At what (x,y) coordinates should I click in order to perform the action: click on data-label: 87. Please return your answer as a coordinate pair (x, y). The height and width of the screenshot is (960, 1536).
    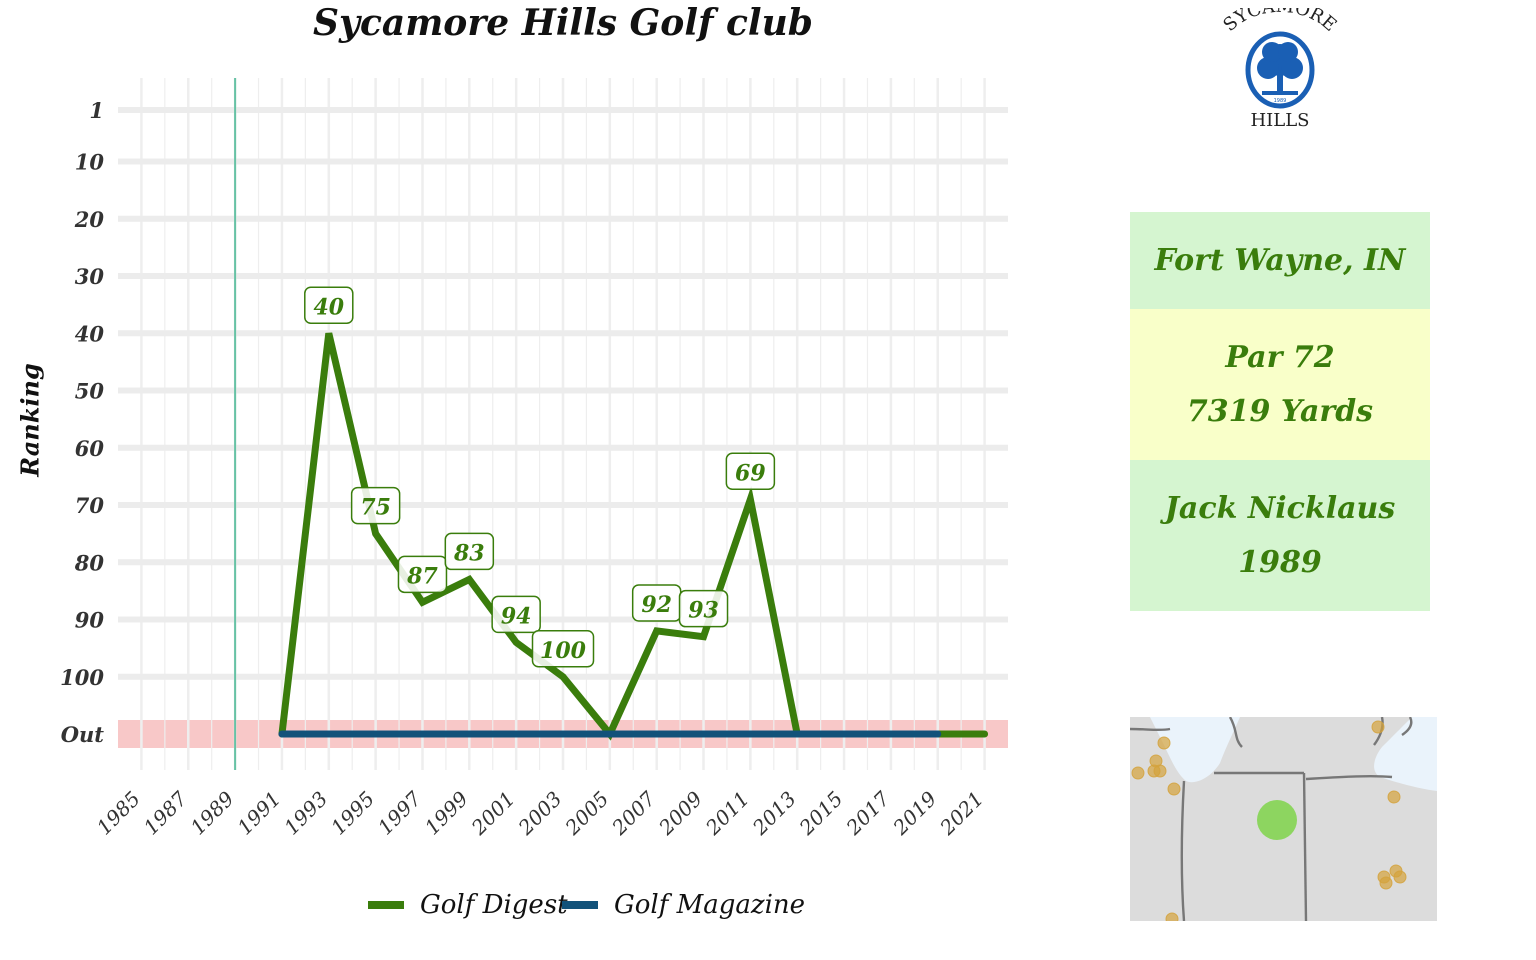
    Looking at the image, I should click on (422, 576).